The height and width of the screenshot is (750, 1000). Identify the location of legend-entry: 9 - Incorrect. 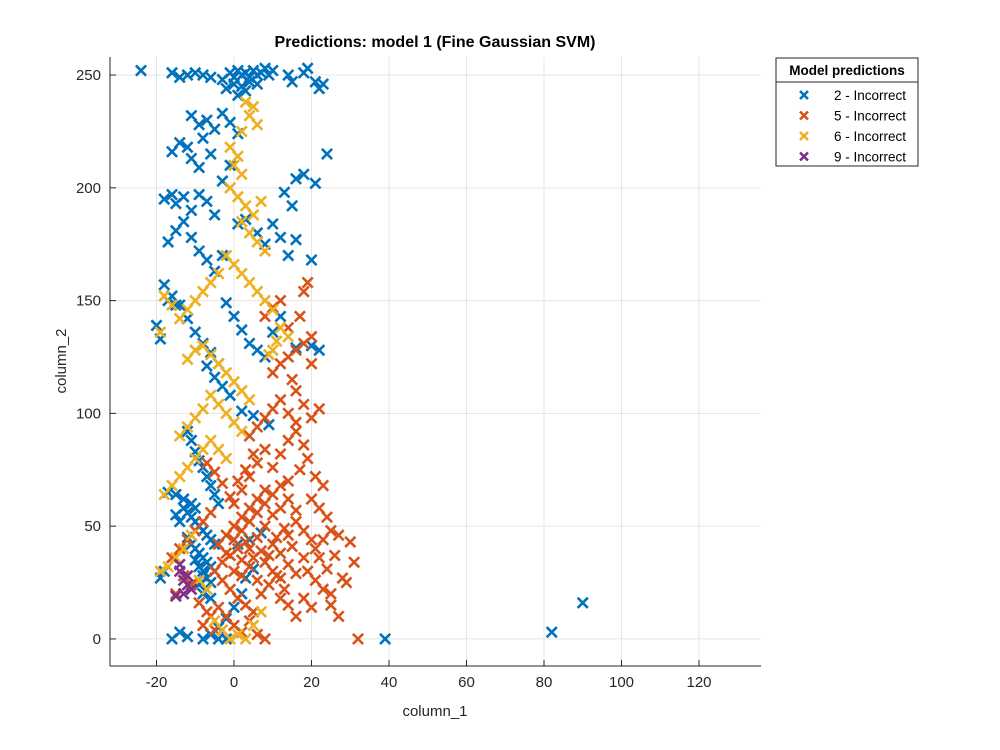
(852, 157).